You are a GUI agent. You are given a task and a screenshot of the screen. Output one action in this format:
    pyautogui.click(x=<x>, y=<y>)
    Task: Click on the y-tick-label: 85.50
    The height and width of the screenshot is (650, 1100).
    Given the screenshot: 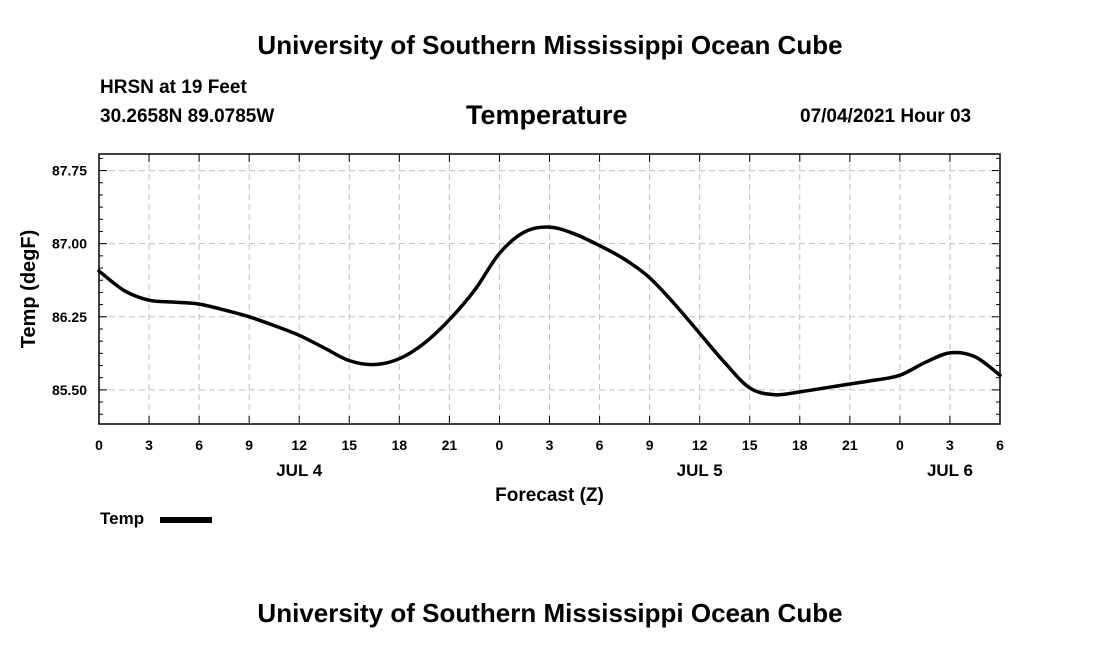 What is the action you would take?
    pyautogui.click(x=69, y=390)
    